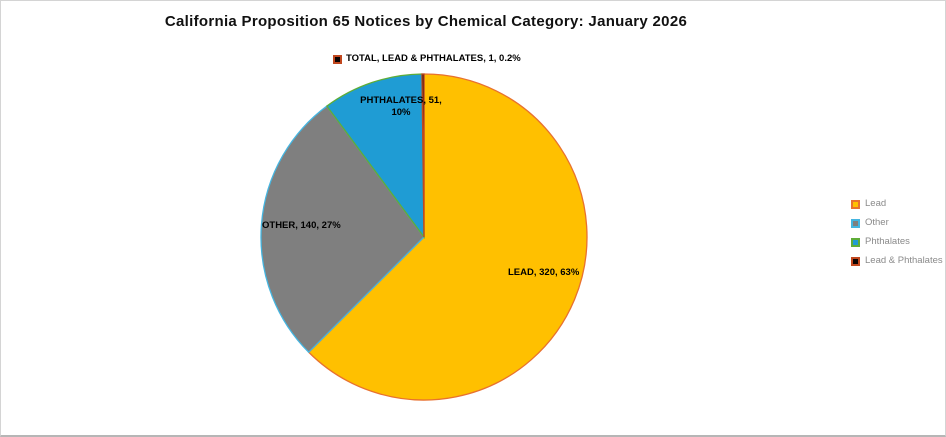  Describe the element at coordinates (301, 225) in the screenshot. I see `data-label-other: OTHER, 140, 27%` at that location.